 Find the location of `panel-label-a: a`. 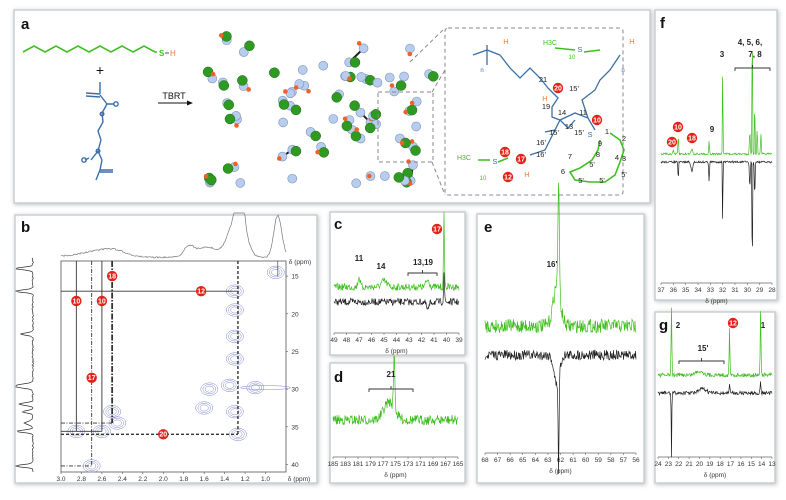

panel-label-a: a is located at coordinates (25, 24).